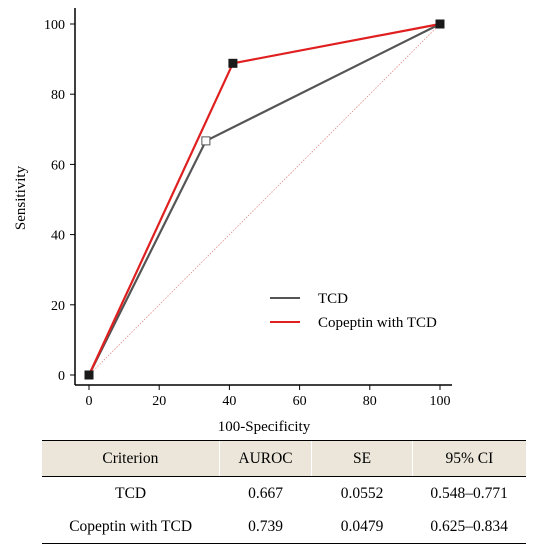 This screenshot has width=545, height=550. What do you see at coordinates (59, 201) in the screenshot?
I see `y-axis-ticks: 0 20 40 60 80 100` at bounding box center [59, 201].